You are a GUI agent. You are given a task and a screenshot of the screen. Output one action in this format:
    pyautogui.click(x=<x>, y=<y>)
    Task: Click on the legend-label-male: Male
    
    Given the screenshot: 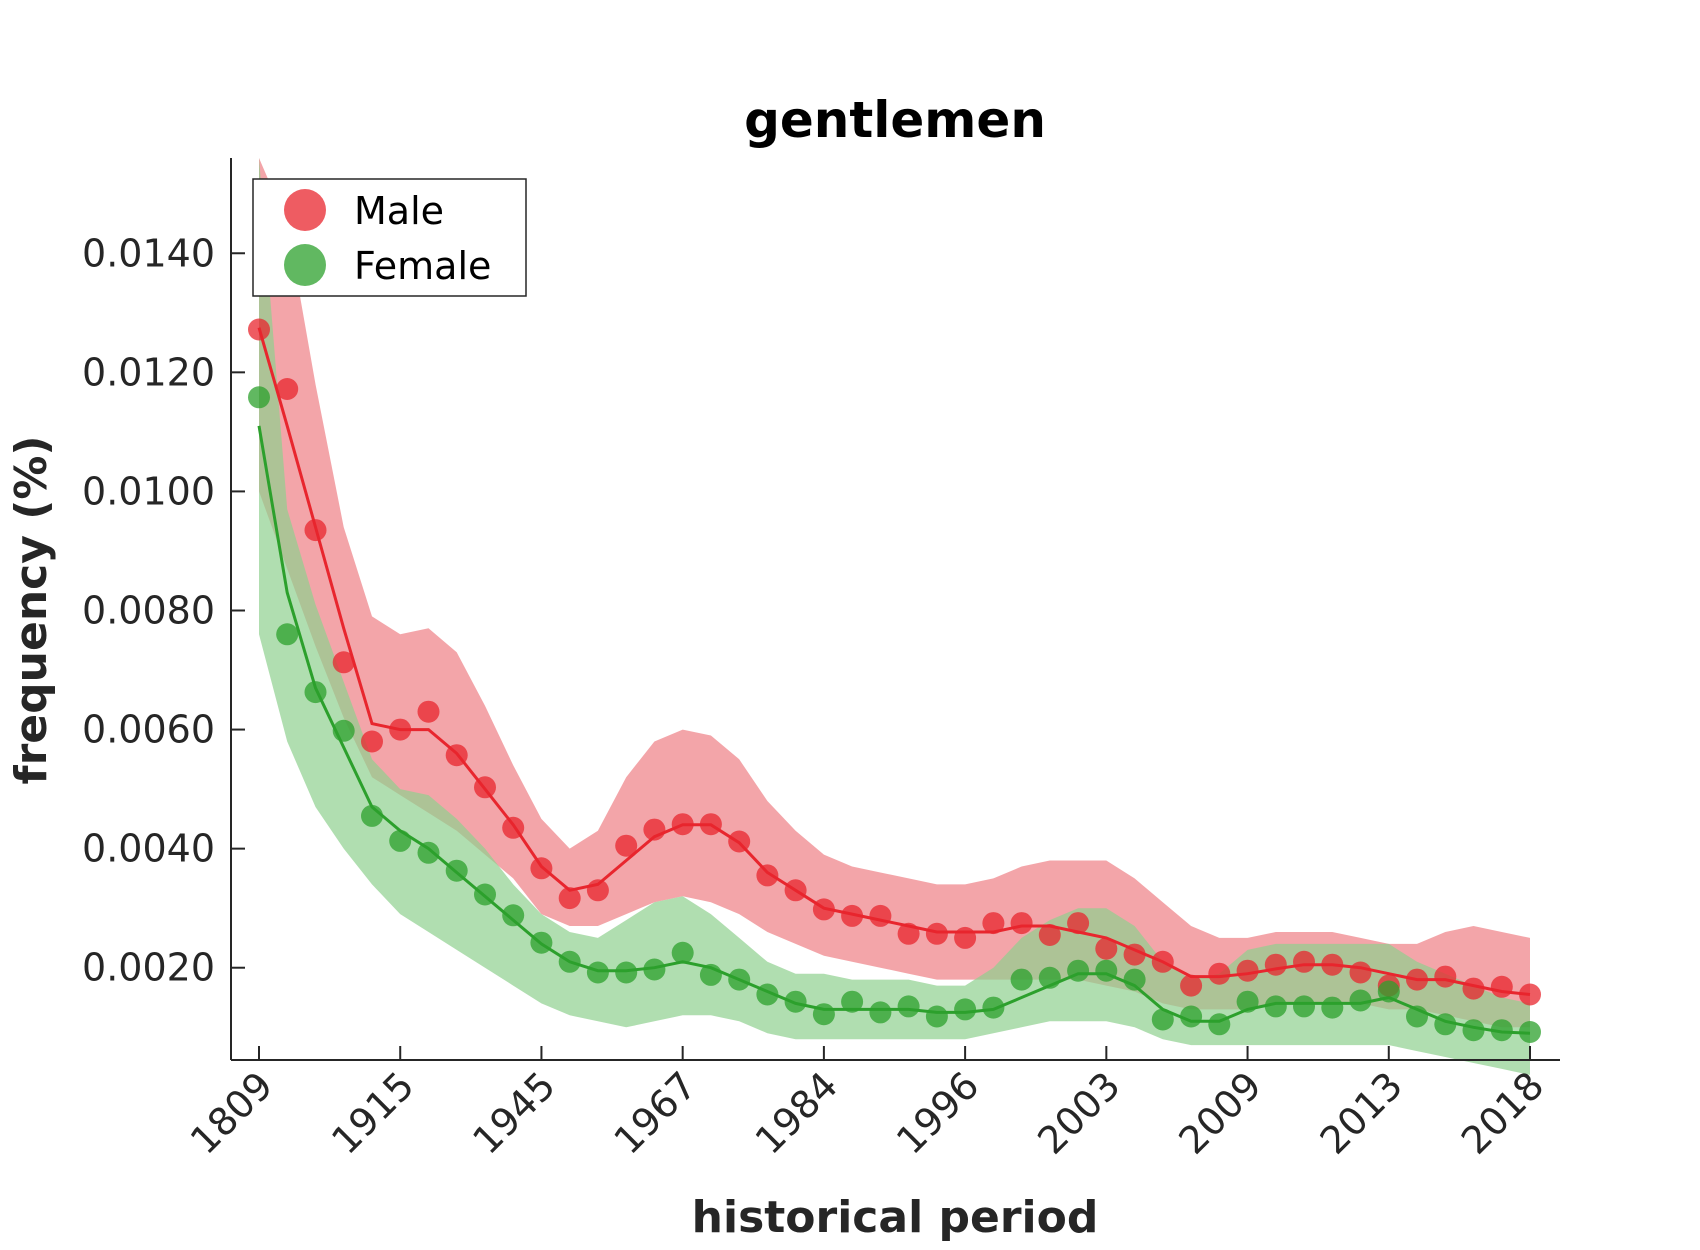 What is the action you would take?
    pyautogui.click(x=399, y=211)
    